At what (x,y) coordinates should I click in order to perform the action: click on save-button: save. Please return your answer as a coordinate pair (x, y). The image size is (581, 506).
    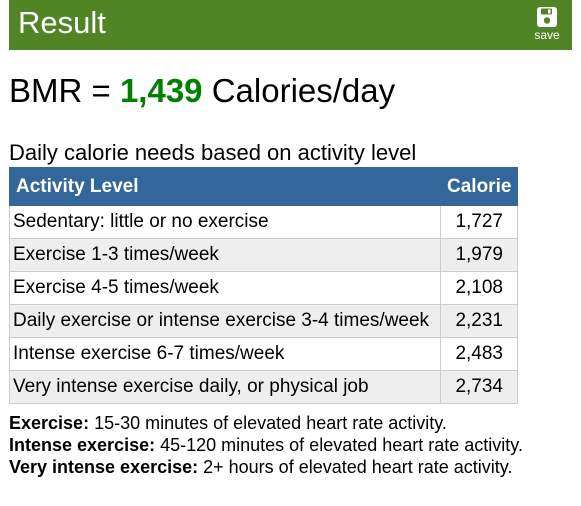
    Looking at the image, I should click on (547, 24).